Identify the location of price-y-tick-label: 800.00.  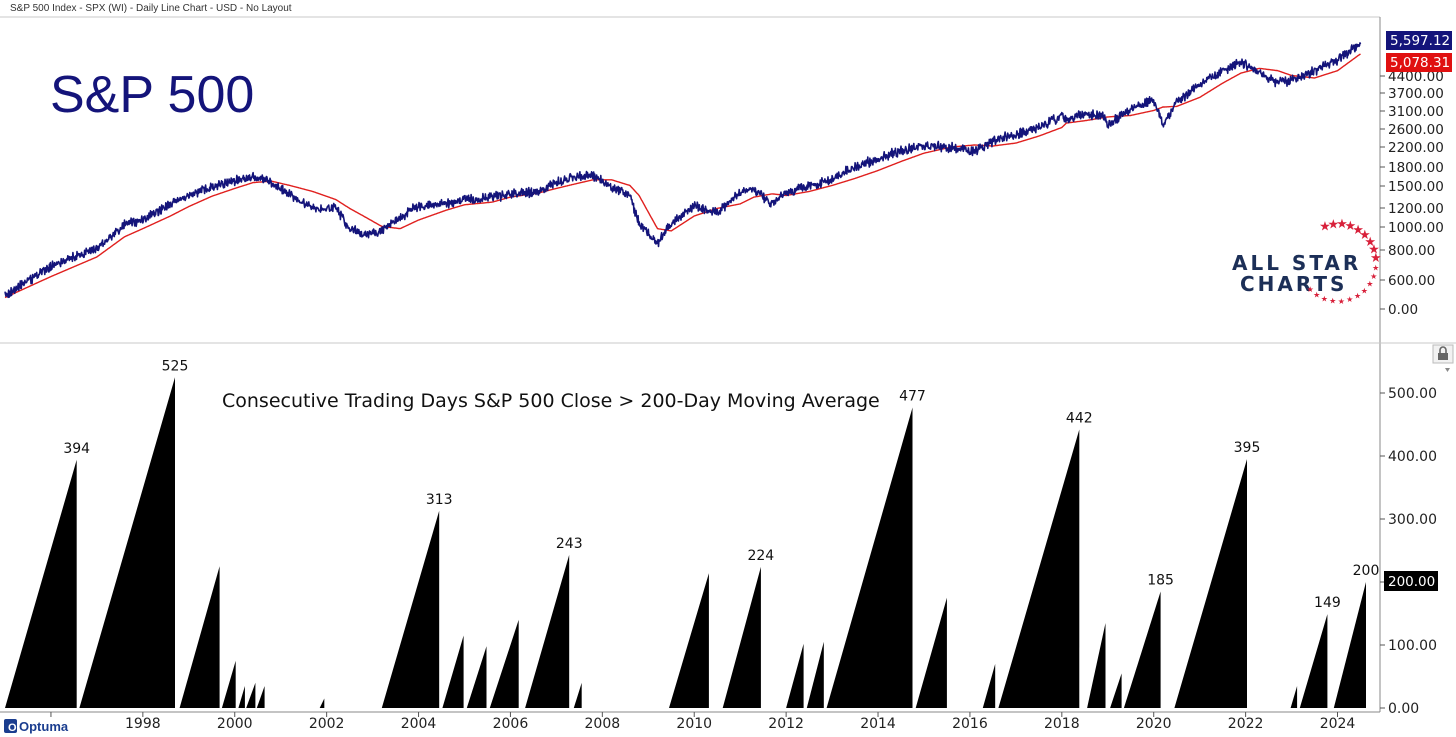
(1411, 251).